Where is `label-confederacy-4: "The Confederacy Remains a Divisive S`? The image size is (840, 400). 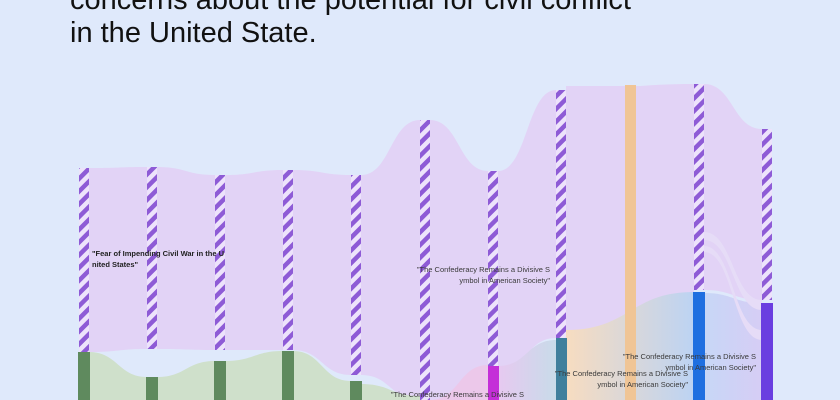
label-confederacy-4: "The Confederacy Remains a Divisive S is located at coordinates (457, 394).